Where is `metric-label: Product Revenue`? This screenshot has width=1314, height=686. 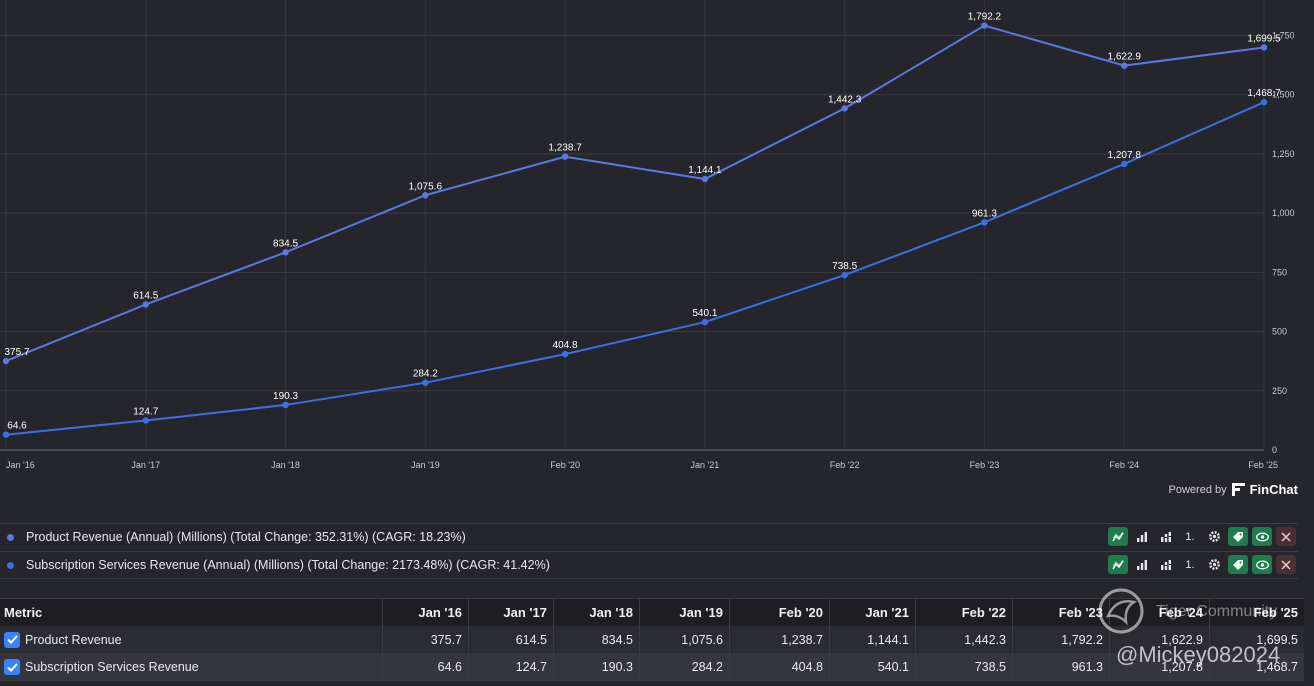
metric-label: Product Revenue is located at coordinates (73, 639).